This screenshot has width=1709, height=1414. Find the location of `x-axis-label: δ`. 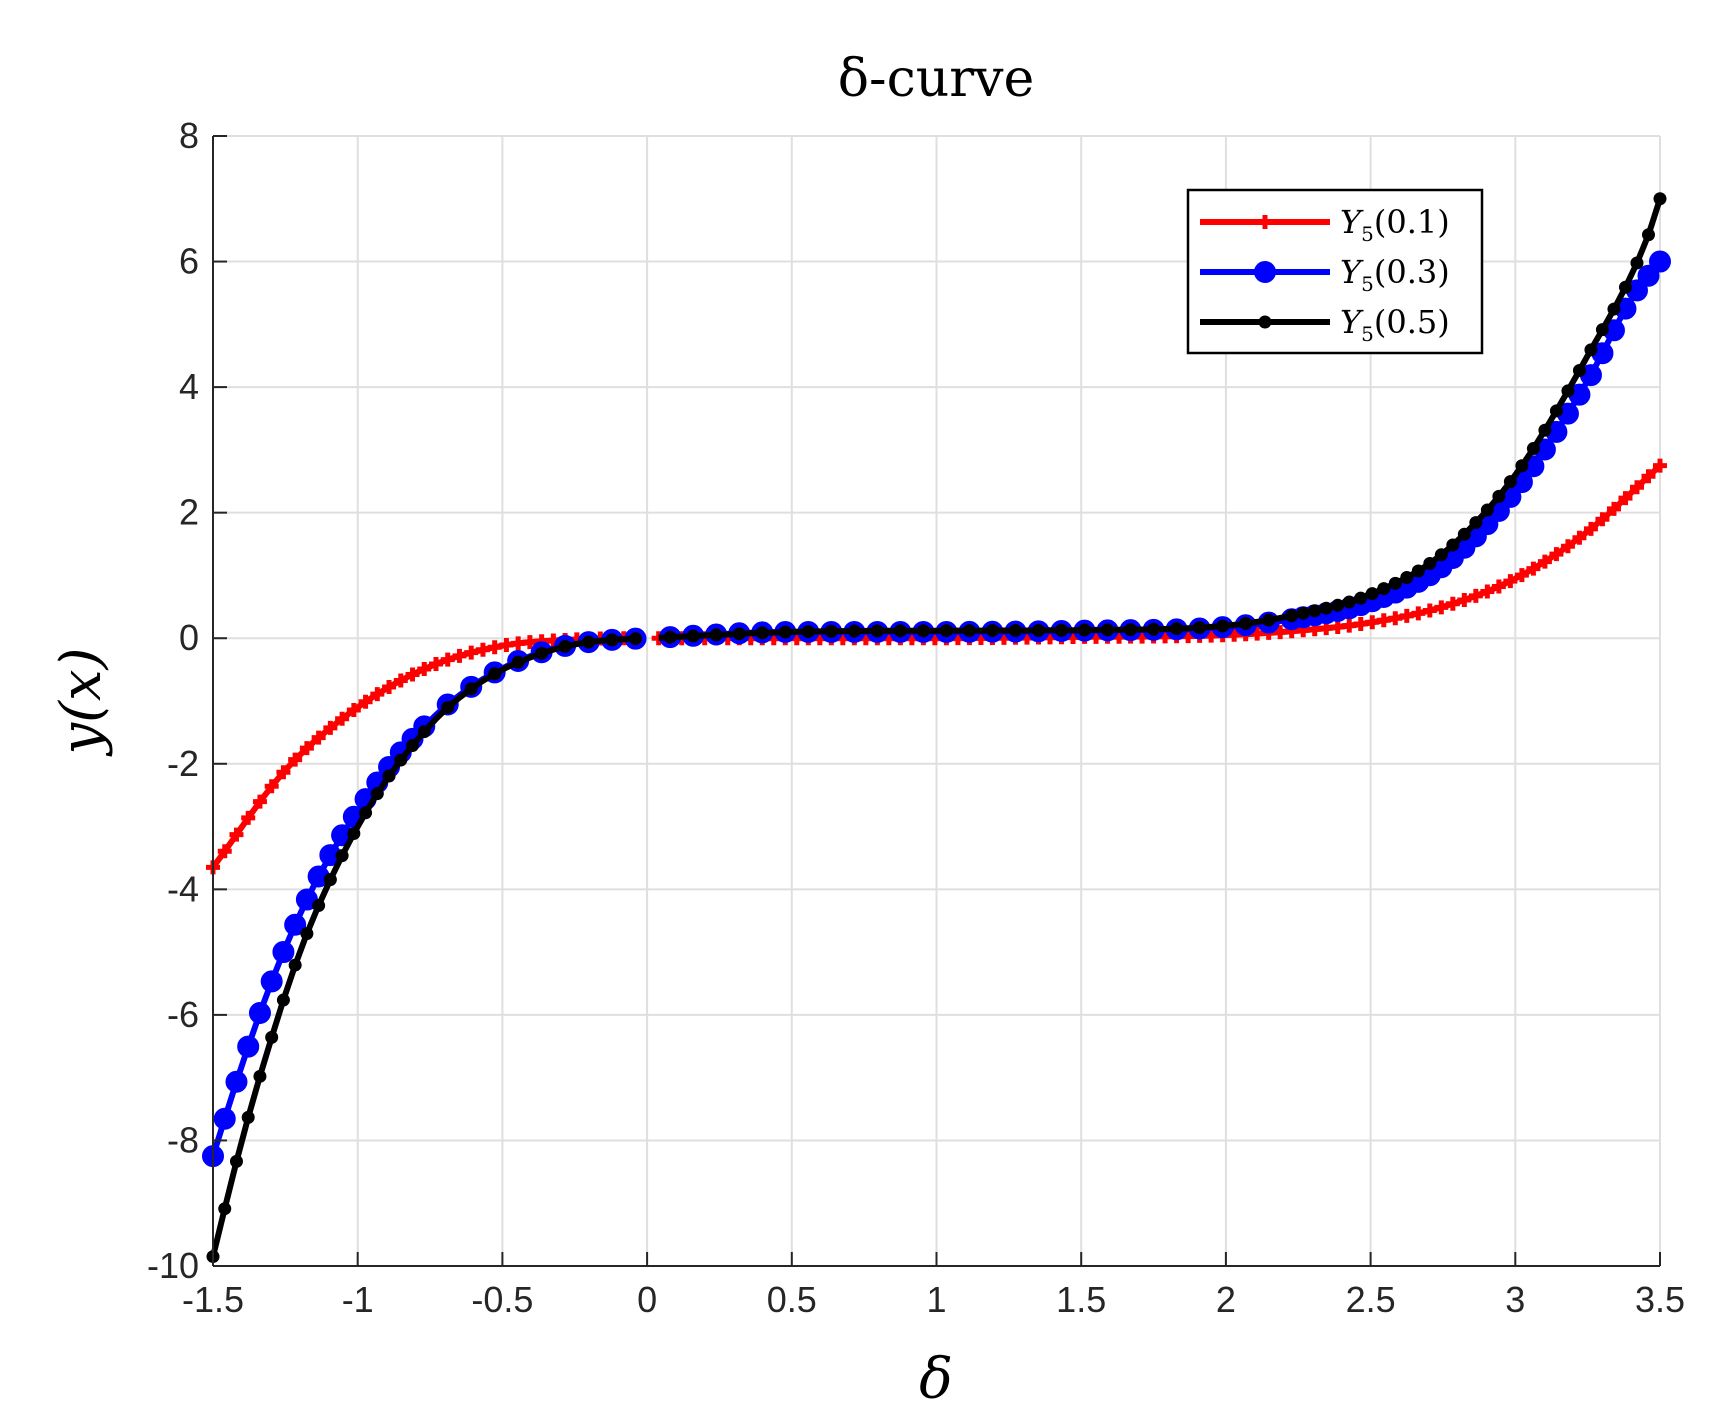

x-axis-label: δ is located at coordinates (936, 1379).